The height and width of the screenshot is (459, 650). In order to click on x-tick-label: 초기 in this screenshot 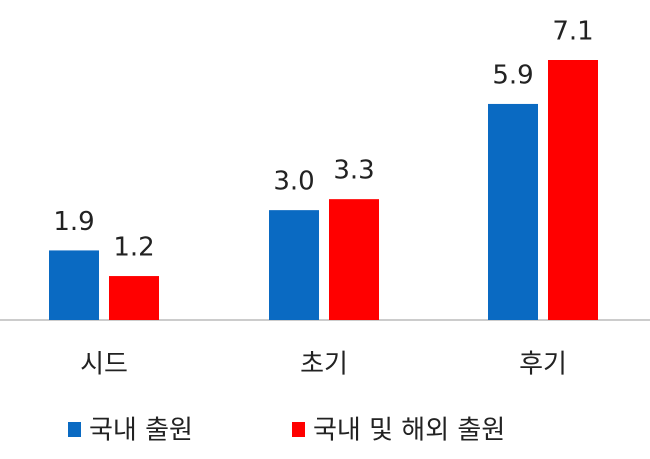, I will do `click(324, 365)`.